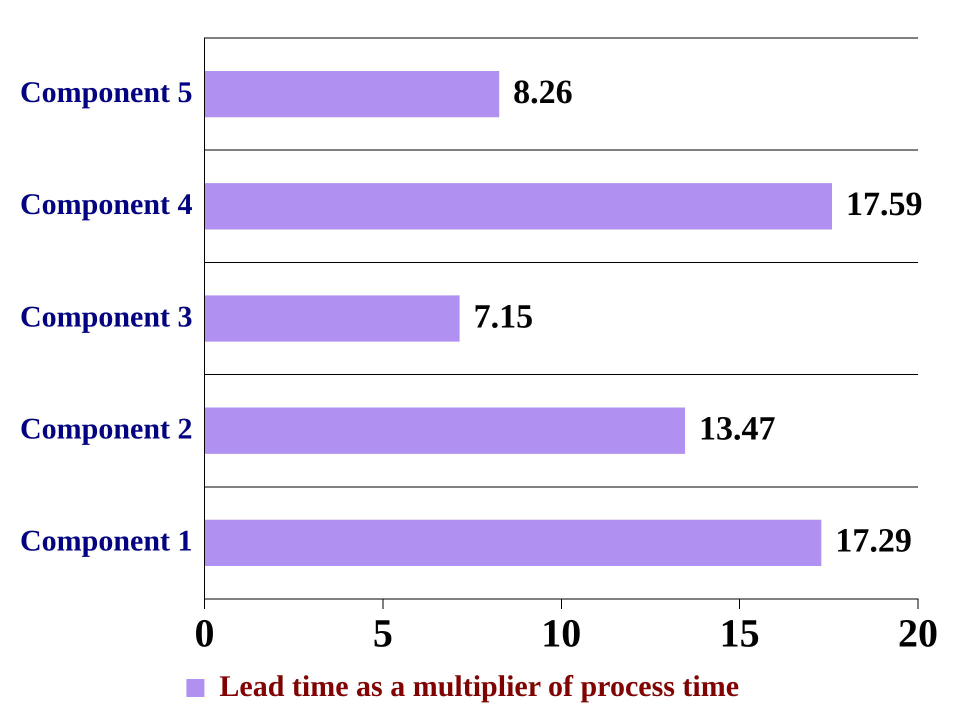 Image resolution: width=970 pixels, height=726 pixels. Describe the element at coordinates (884, 205) in the screenshot. I see `data-label: 17.59` at that location.